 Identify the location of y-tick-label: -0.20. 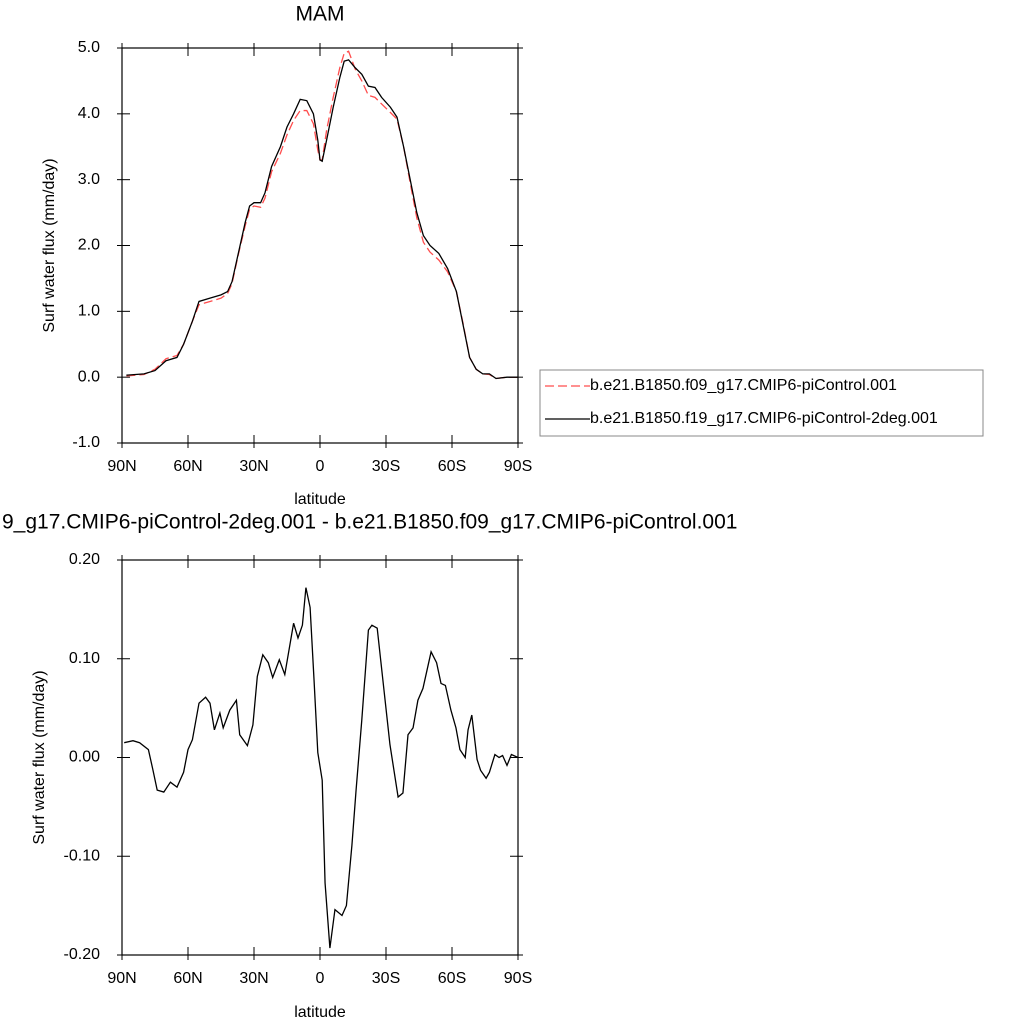
(82, 954).